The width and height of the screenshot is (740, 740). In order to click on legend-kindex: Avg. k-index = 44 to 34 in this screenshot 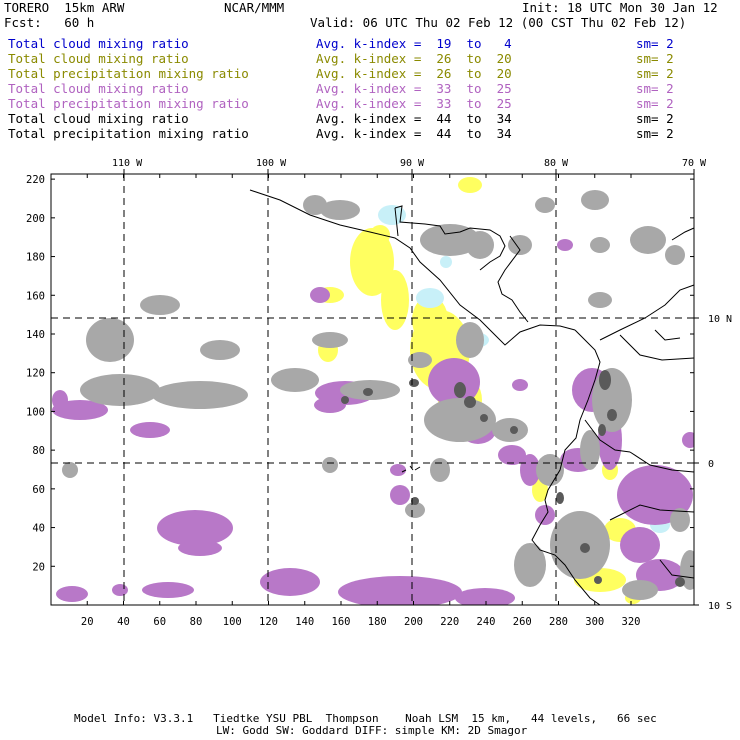, I will do `click(414, 118)`.